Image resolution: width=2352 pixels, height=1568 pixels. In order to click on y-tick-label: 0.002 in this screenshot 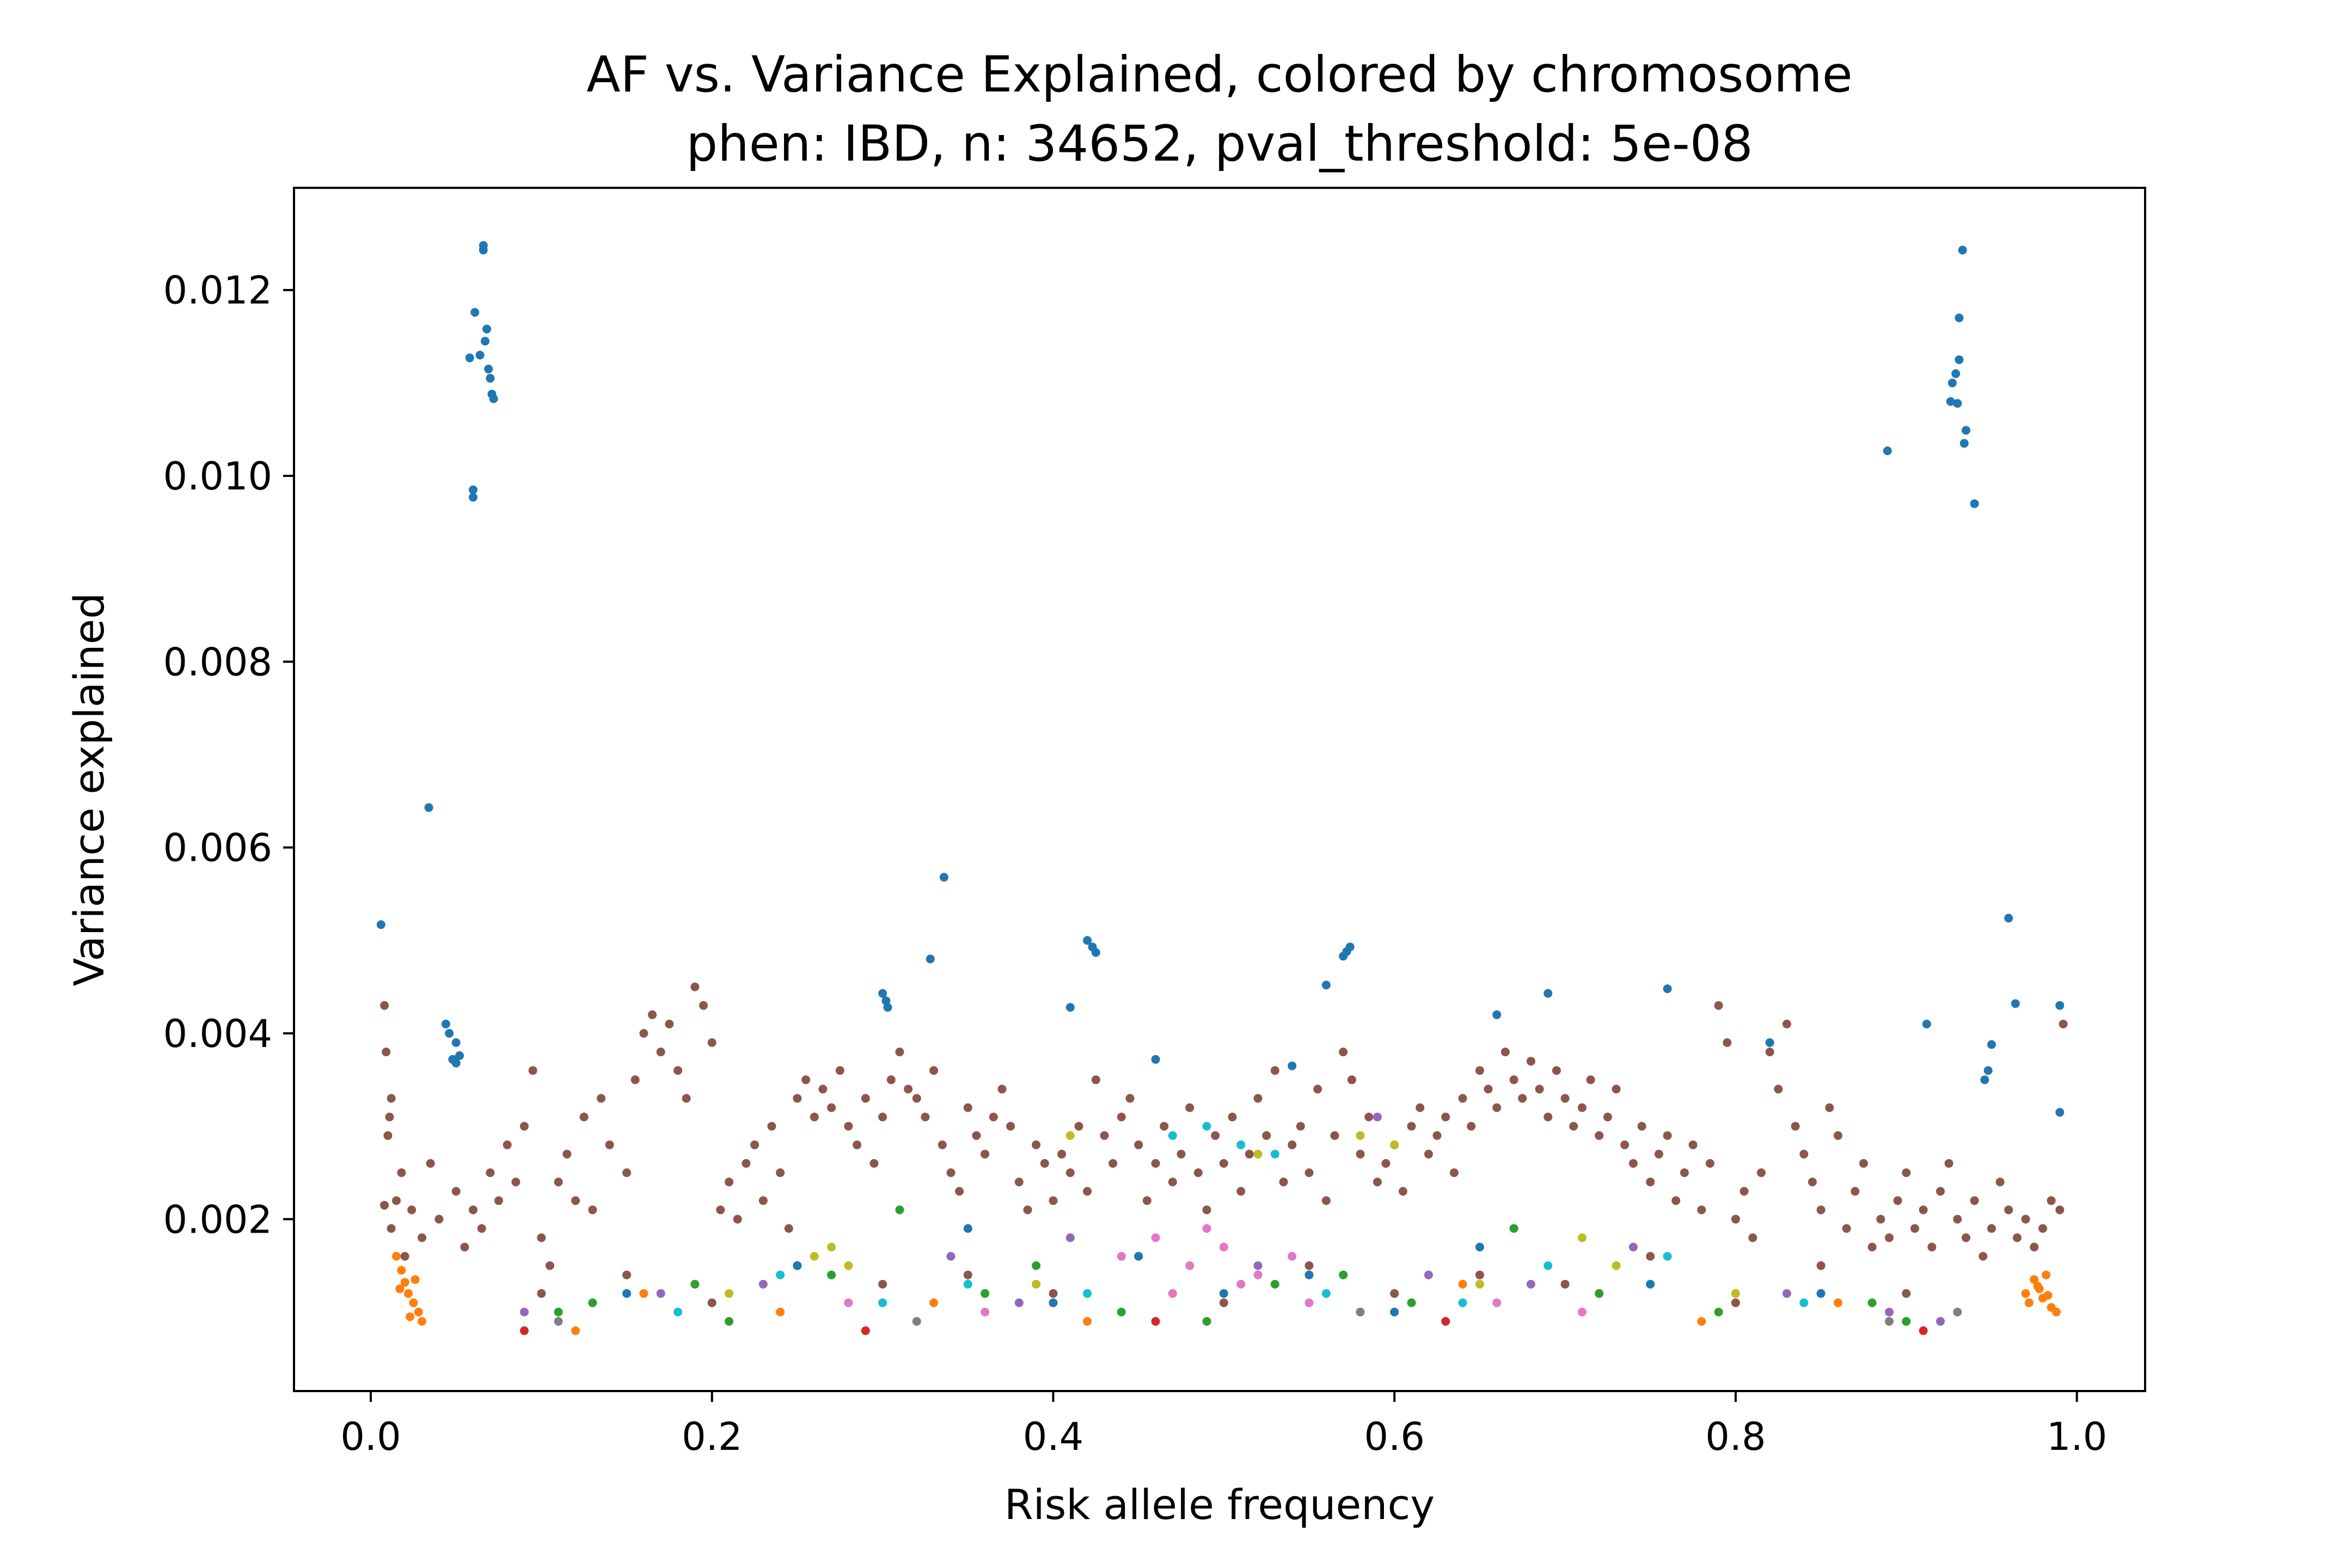, I will do `click(217, 1219)`.